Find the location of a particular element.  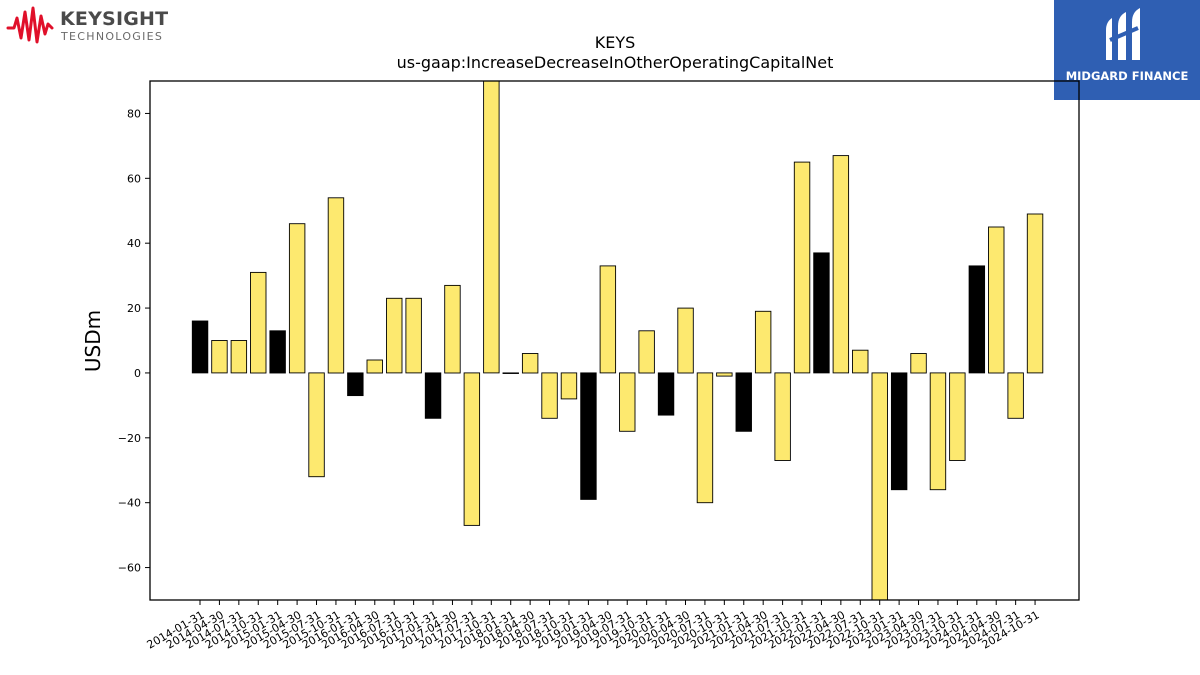

midgard-brand-name: MIDGARD FINANCE is located at coordinates (1127, 76).